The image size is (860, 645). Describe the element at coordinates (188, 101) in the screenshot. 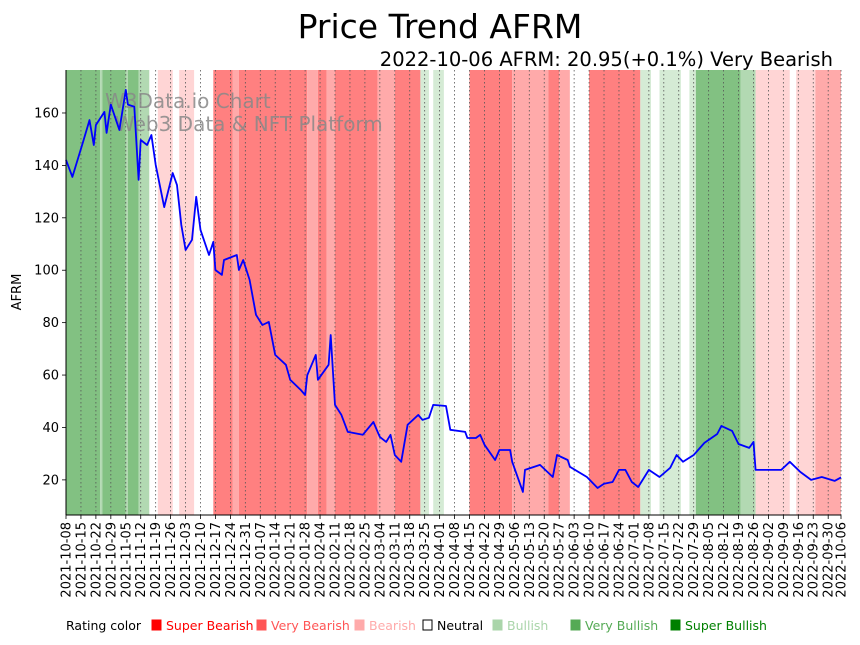

I see `watermark-line-1: W3Data.io Chart` at that location.